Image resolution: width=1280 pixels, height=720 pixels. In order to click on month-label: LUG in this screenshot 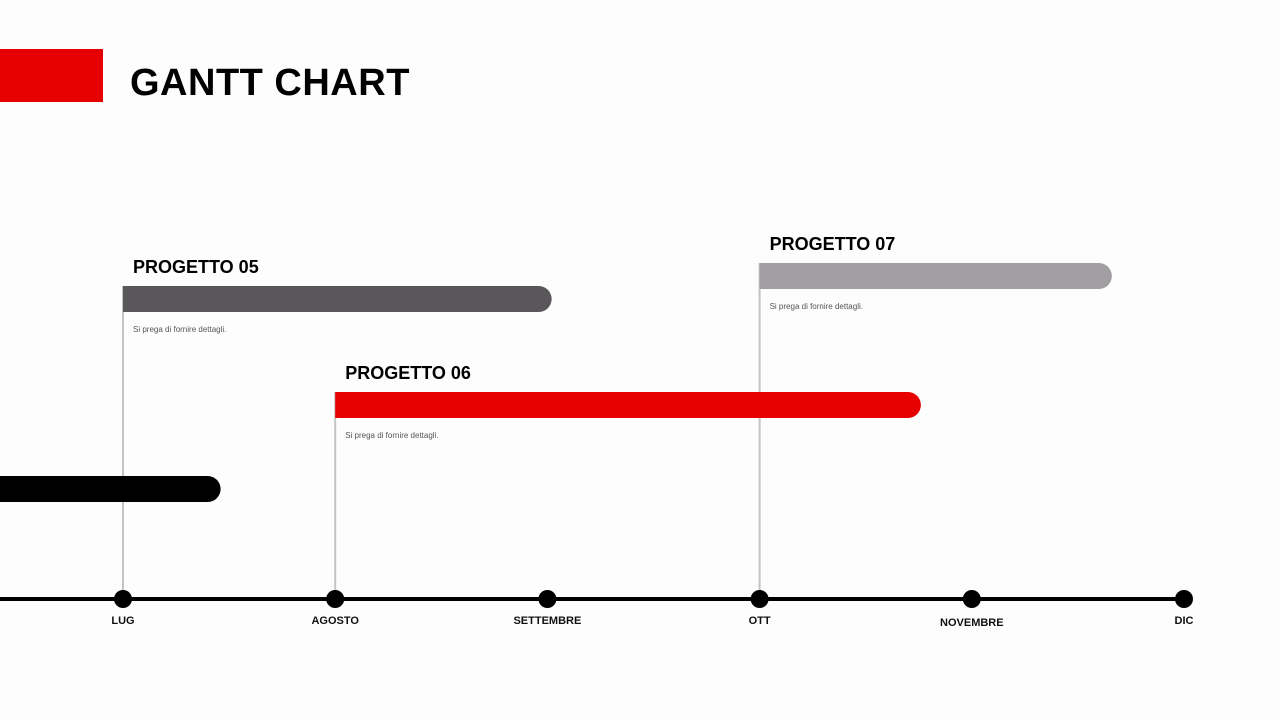, I will do `click(122, 621)`.